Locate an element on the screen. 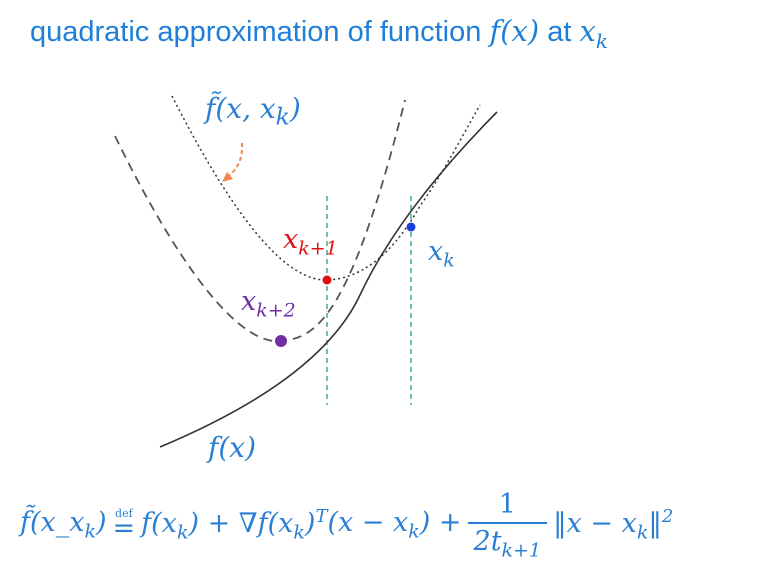 The image size is (784, 577). title-var: x is located at coordinates (587, 31).